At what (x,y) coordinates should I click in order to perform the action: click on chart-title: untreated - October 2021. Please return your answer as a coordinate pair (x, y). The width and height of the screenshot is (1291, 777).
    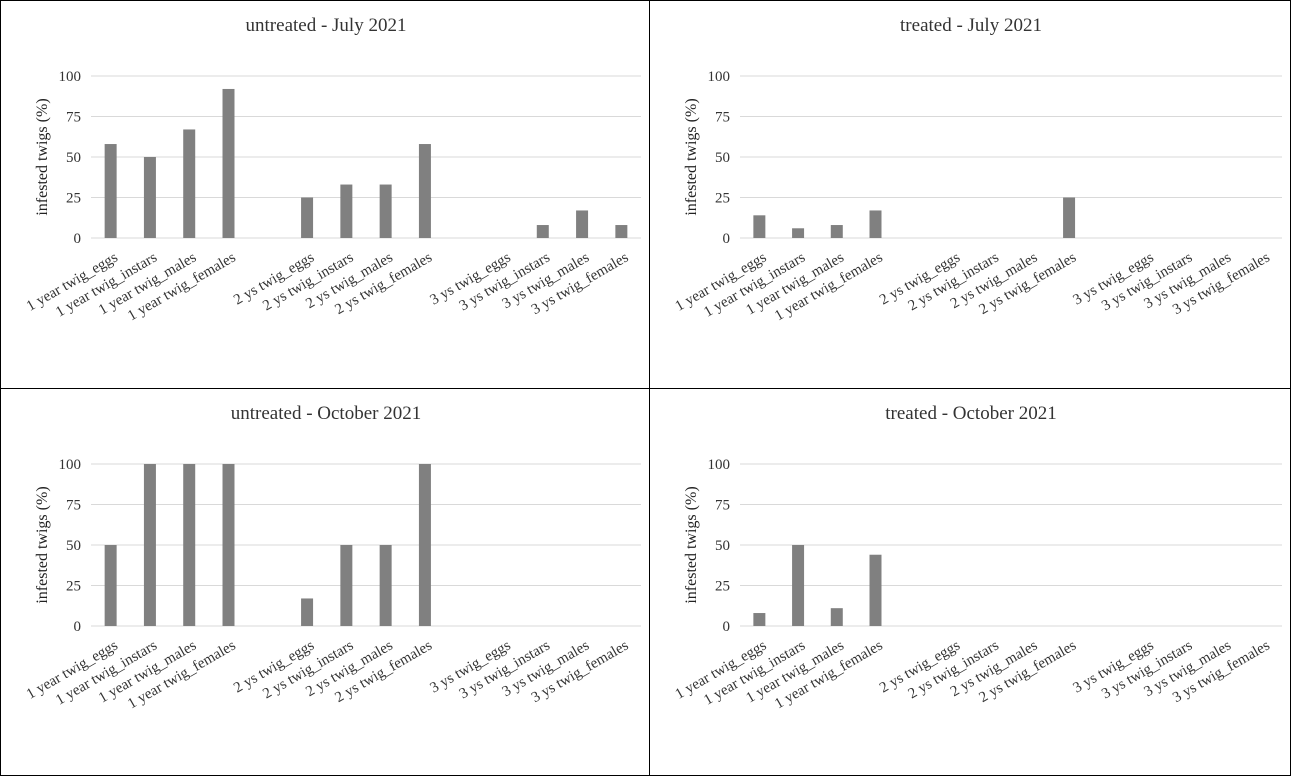
    Looking at the image, I should click on (326, 413).